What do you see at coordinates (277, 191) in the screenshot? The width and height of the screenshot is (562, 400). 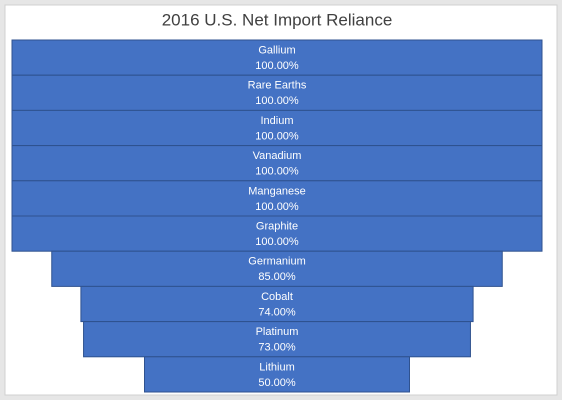 I see `category-label: Manganese` at bounding box center [277, 191].